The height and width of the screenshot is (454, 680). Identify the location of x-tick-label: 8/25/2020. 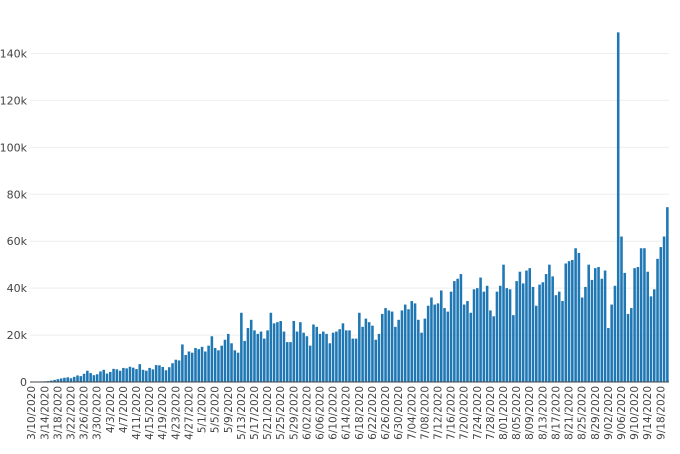
(583, 413).